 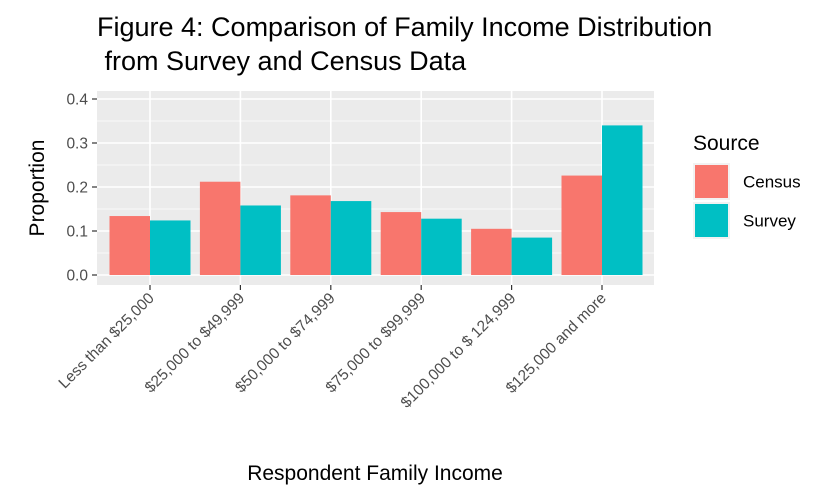 I want to click on x-tick-label: $75,000 to $99,999, so click(x=376, y=343).